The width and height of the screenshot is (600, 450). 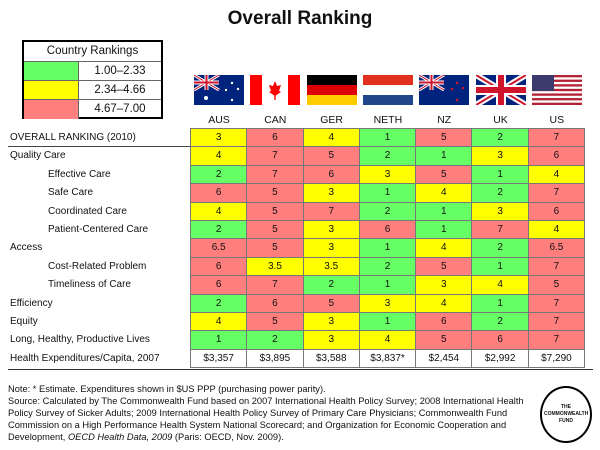 I want to click on table-row: Safe Care 6 5 3 1 4 2 7, so click(x=297, y=193).